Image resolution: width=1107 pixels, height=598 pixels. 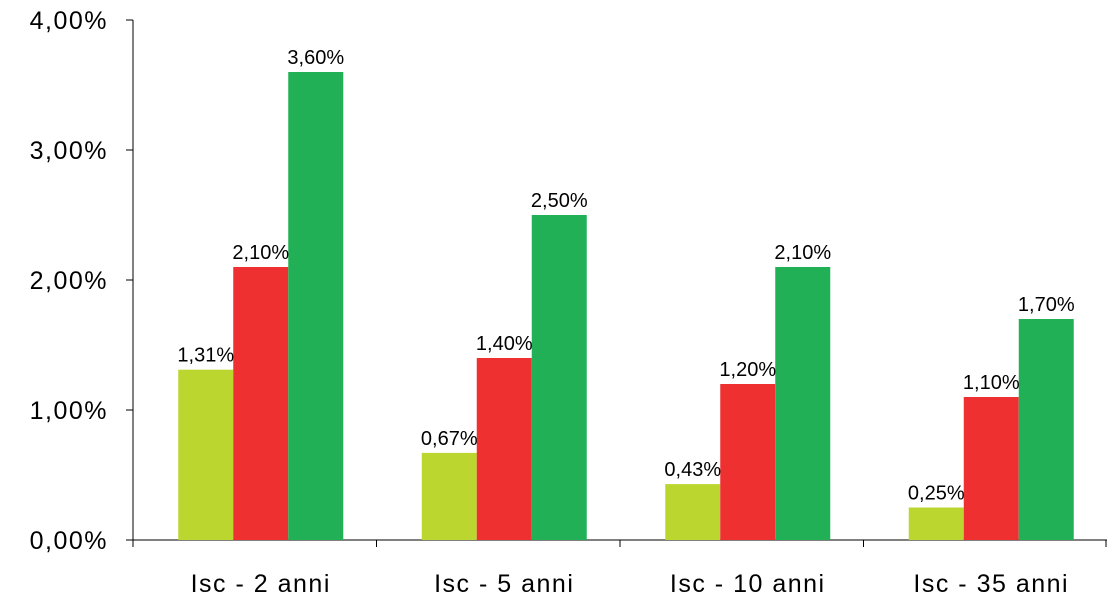 I want to click on x-category-label: Isc - 10 anni, so click(x=748, y=584).